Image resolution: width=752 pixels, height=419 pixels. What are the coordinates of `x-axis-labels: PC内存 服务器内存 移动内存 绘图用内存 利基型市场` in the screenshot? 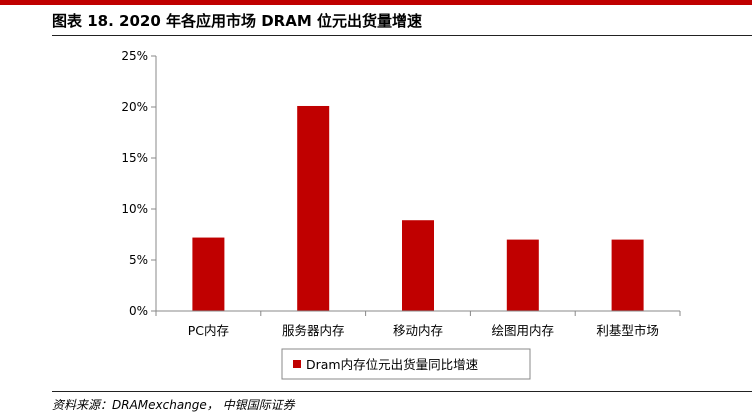 It's located at (423, 330).